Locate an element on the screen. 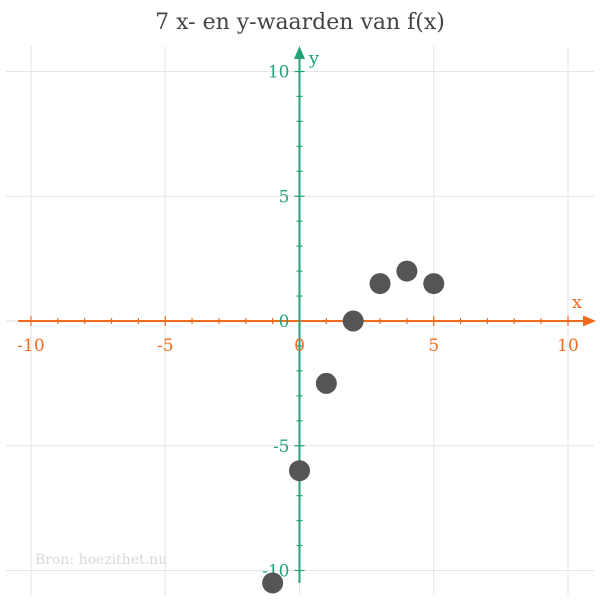  x-tick-label: -10 is located at coordinates (30, 346).